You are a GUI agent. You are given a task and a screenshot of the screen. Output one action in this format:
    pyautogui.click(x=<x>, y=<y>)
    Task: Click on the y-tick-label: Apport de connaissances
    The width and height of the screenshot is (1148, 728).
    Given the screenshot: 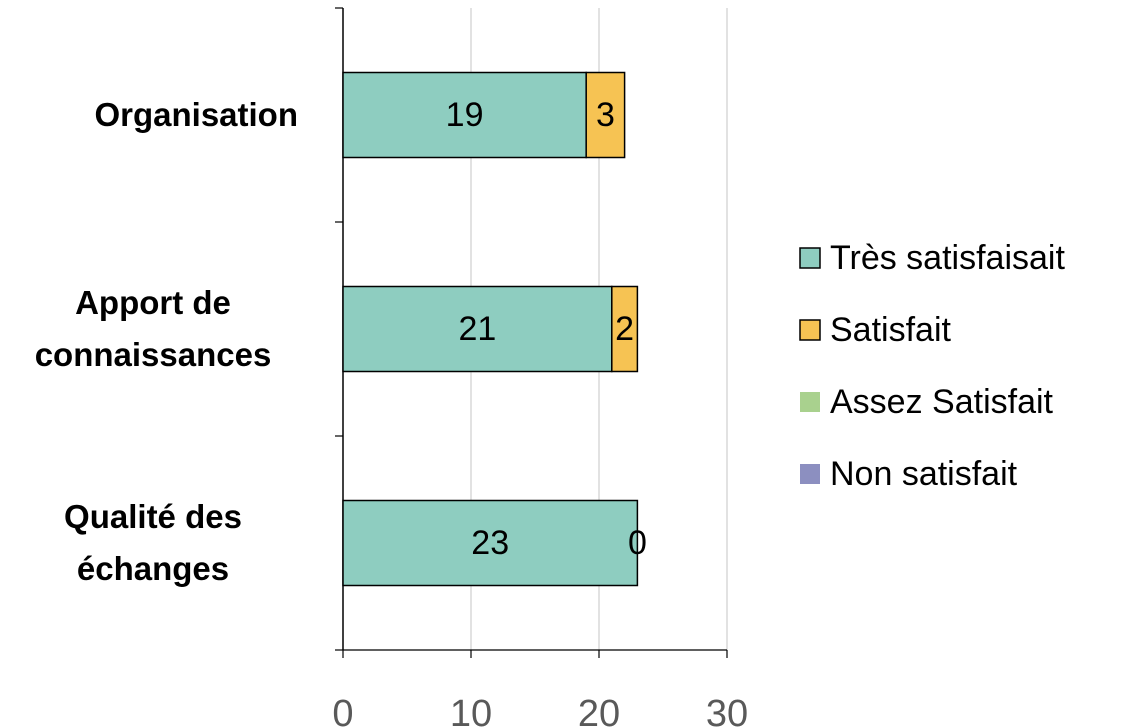 What is the action you would take?
    pyautogui.click(x=153, y=328)
    